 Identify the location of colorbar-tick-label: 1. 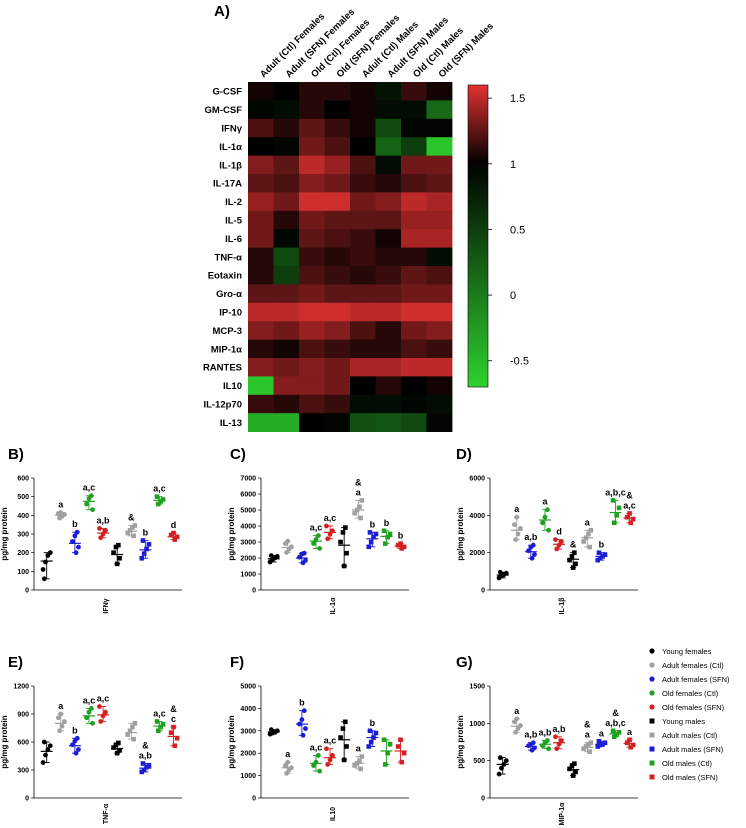
(513, 165).